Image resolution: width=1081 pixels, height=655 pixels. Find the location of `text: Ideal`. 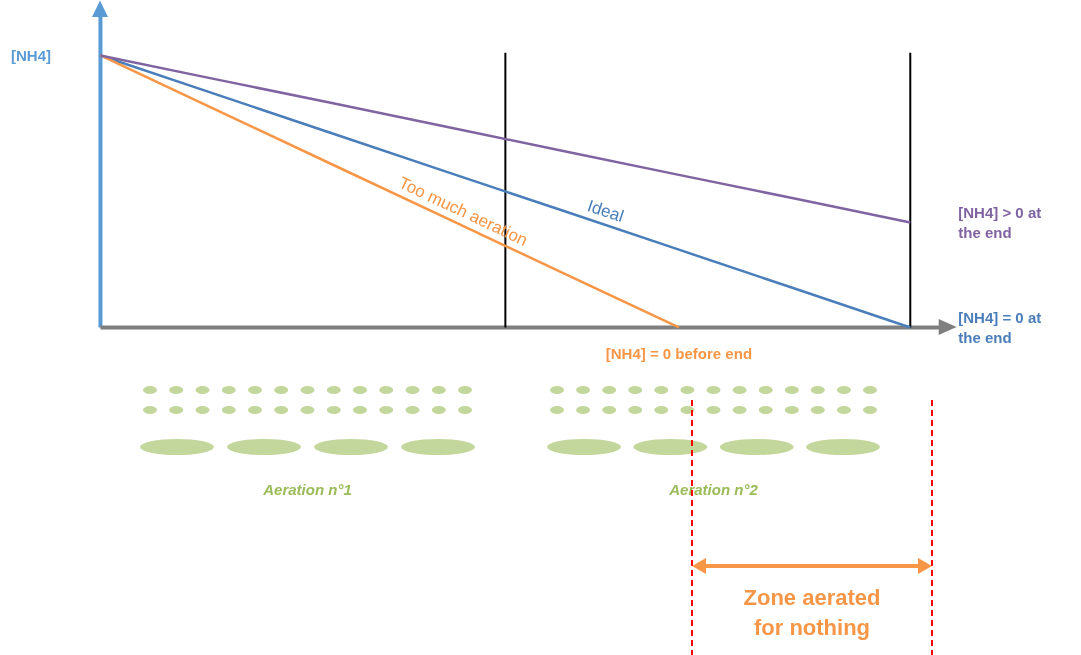

text: Ideal is located at coordinates (606, 211).